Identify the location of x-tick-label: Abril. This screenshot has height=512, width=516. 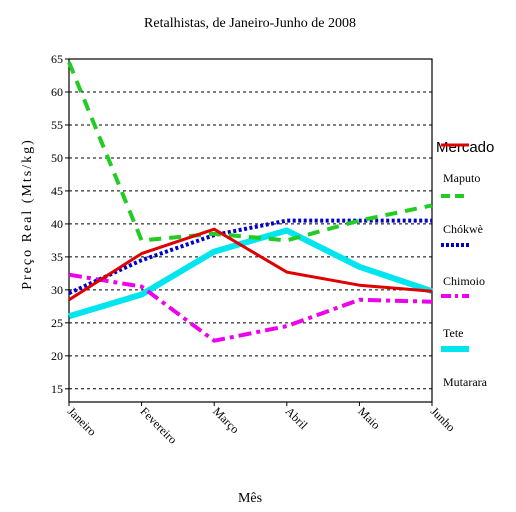
(297, 418).